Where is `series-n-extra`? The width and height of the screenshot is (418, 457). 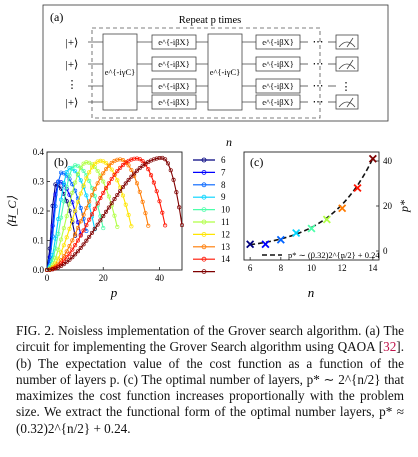 series-n-extra is located at coordinates (114, 214).